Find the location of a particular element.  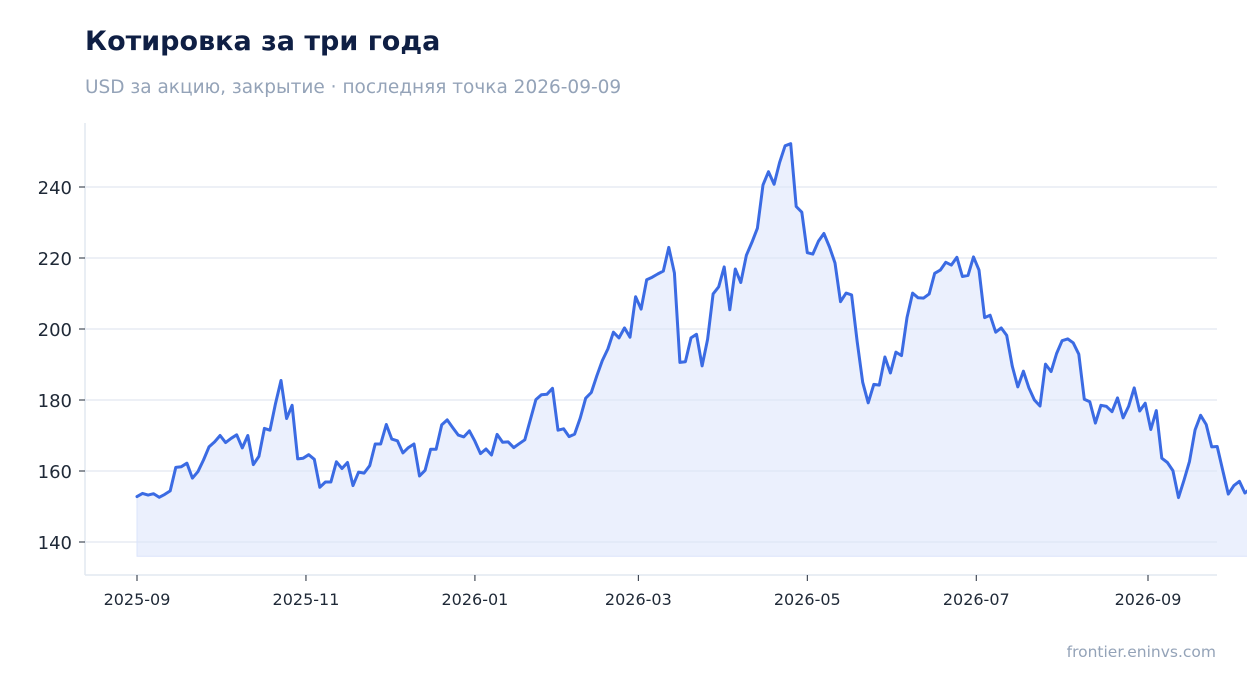

x-tick-label-2026-05: 2026-05 is located at coordinates (807, 599).